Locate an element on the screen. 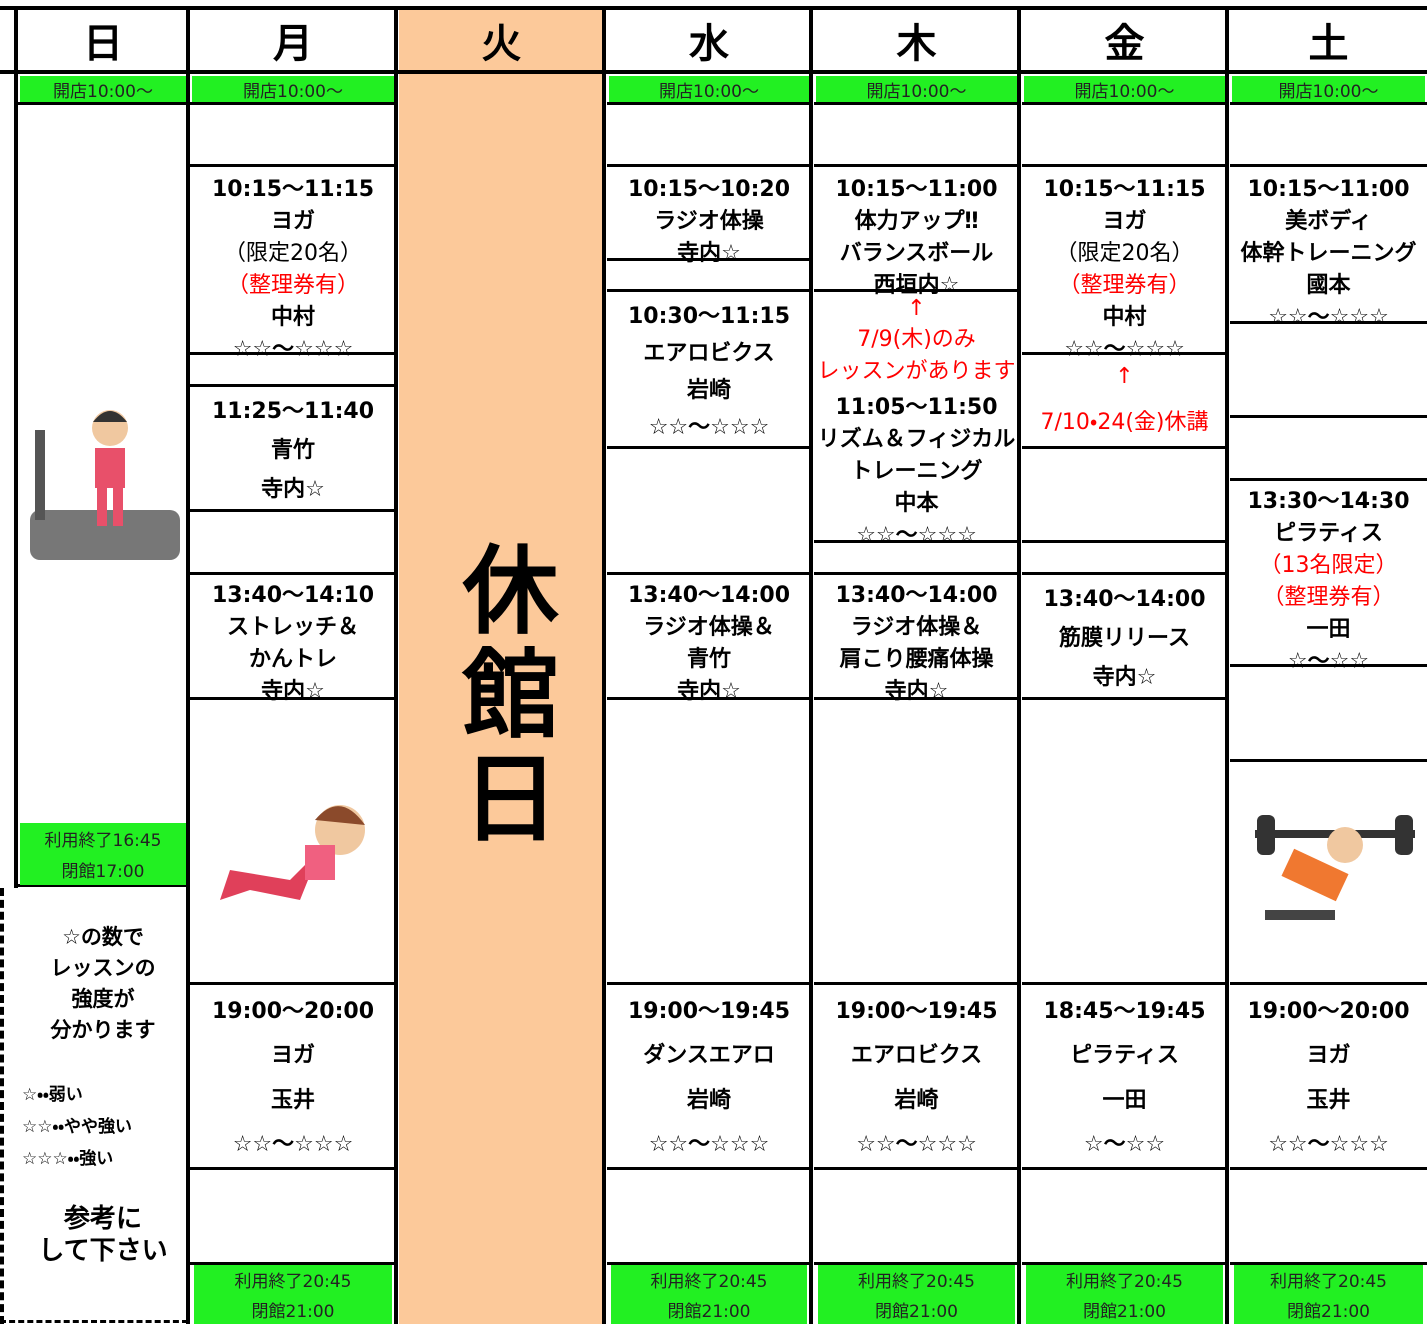 The height and width of the screenshot is (1324, 1427). lesson-line: 10:15〜11:00 is located at coordinates (916, 189).